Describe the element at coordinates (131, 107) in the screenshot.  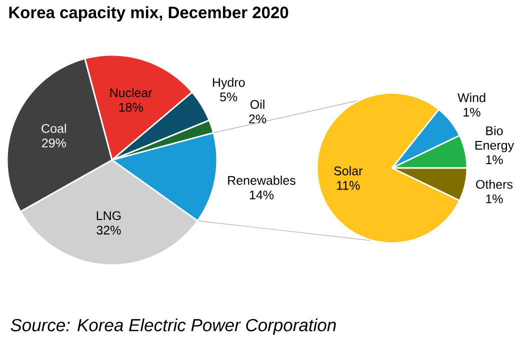
I see `data-label: 18%` at that location.